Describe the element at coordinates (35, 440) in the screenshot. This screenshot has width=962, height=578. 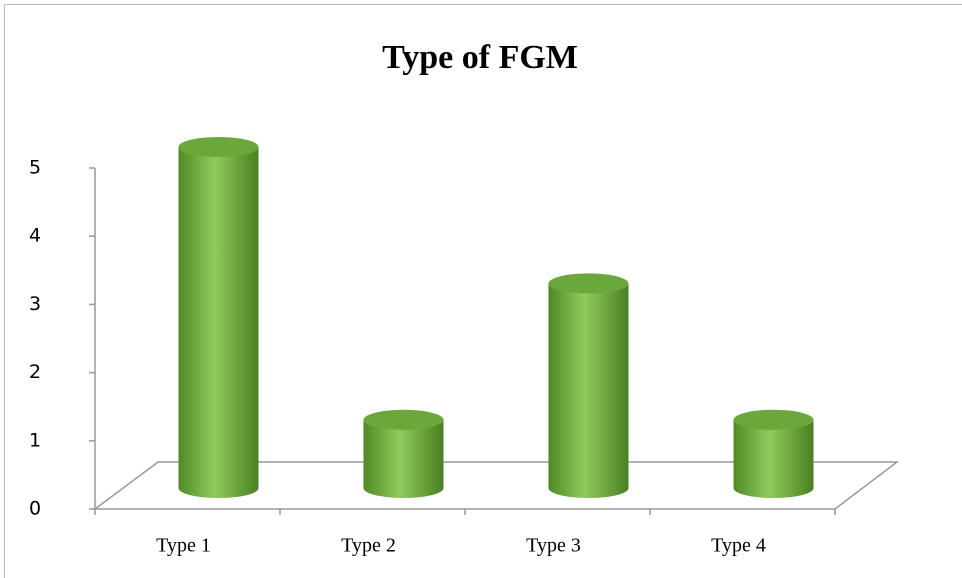
I see `y-tick-label: 1` at that location.